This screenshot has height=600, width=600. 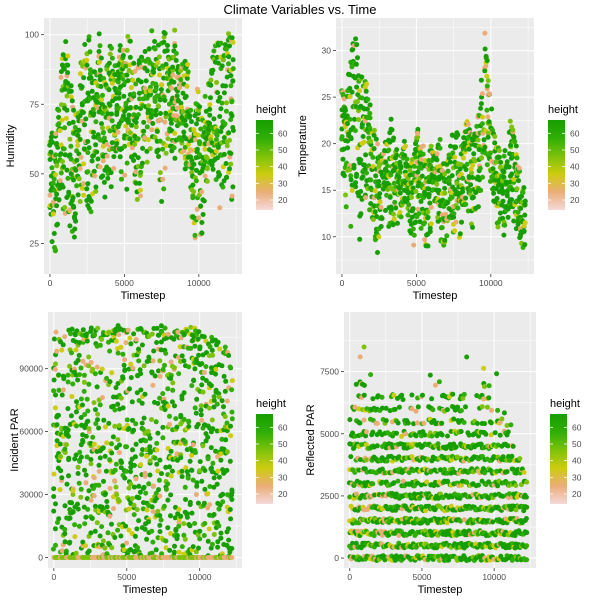 What do you see at coordinates (327, 237) in the screenshot?
I see `y-tick-label: 10` at bounding box center [327, 237].